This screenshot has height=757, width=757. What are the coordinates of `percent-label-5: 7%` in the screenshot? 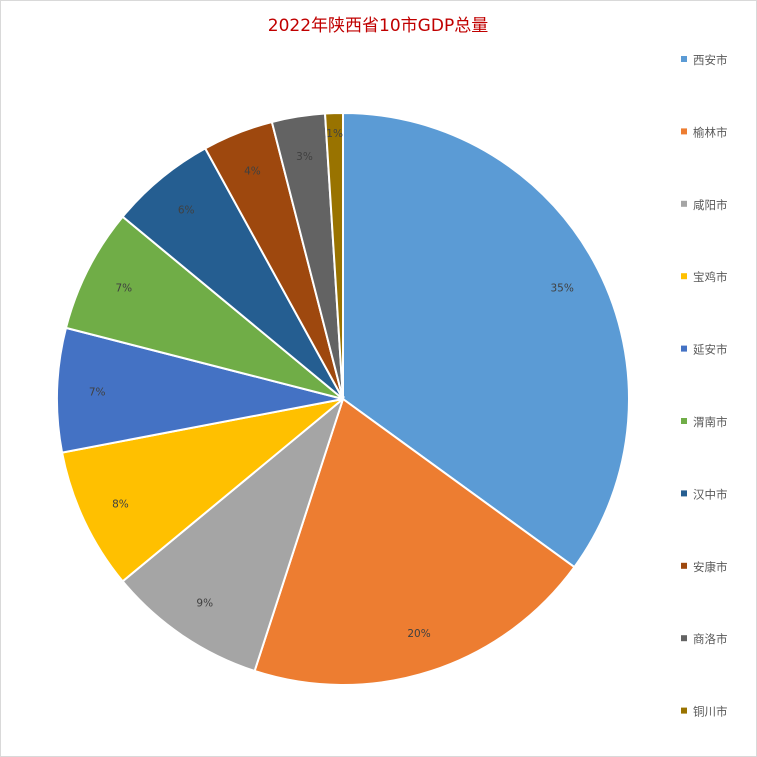 It's located at (97, 392).